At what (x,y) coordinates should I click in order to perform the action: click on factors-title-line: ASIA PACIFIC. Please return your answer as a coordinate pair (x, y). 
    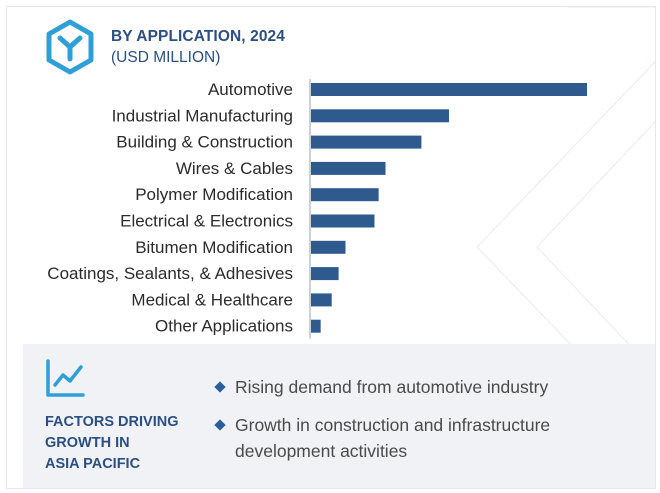
    Looking at the image, I should click on (93, 464).